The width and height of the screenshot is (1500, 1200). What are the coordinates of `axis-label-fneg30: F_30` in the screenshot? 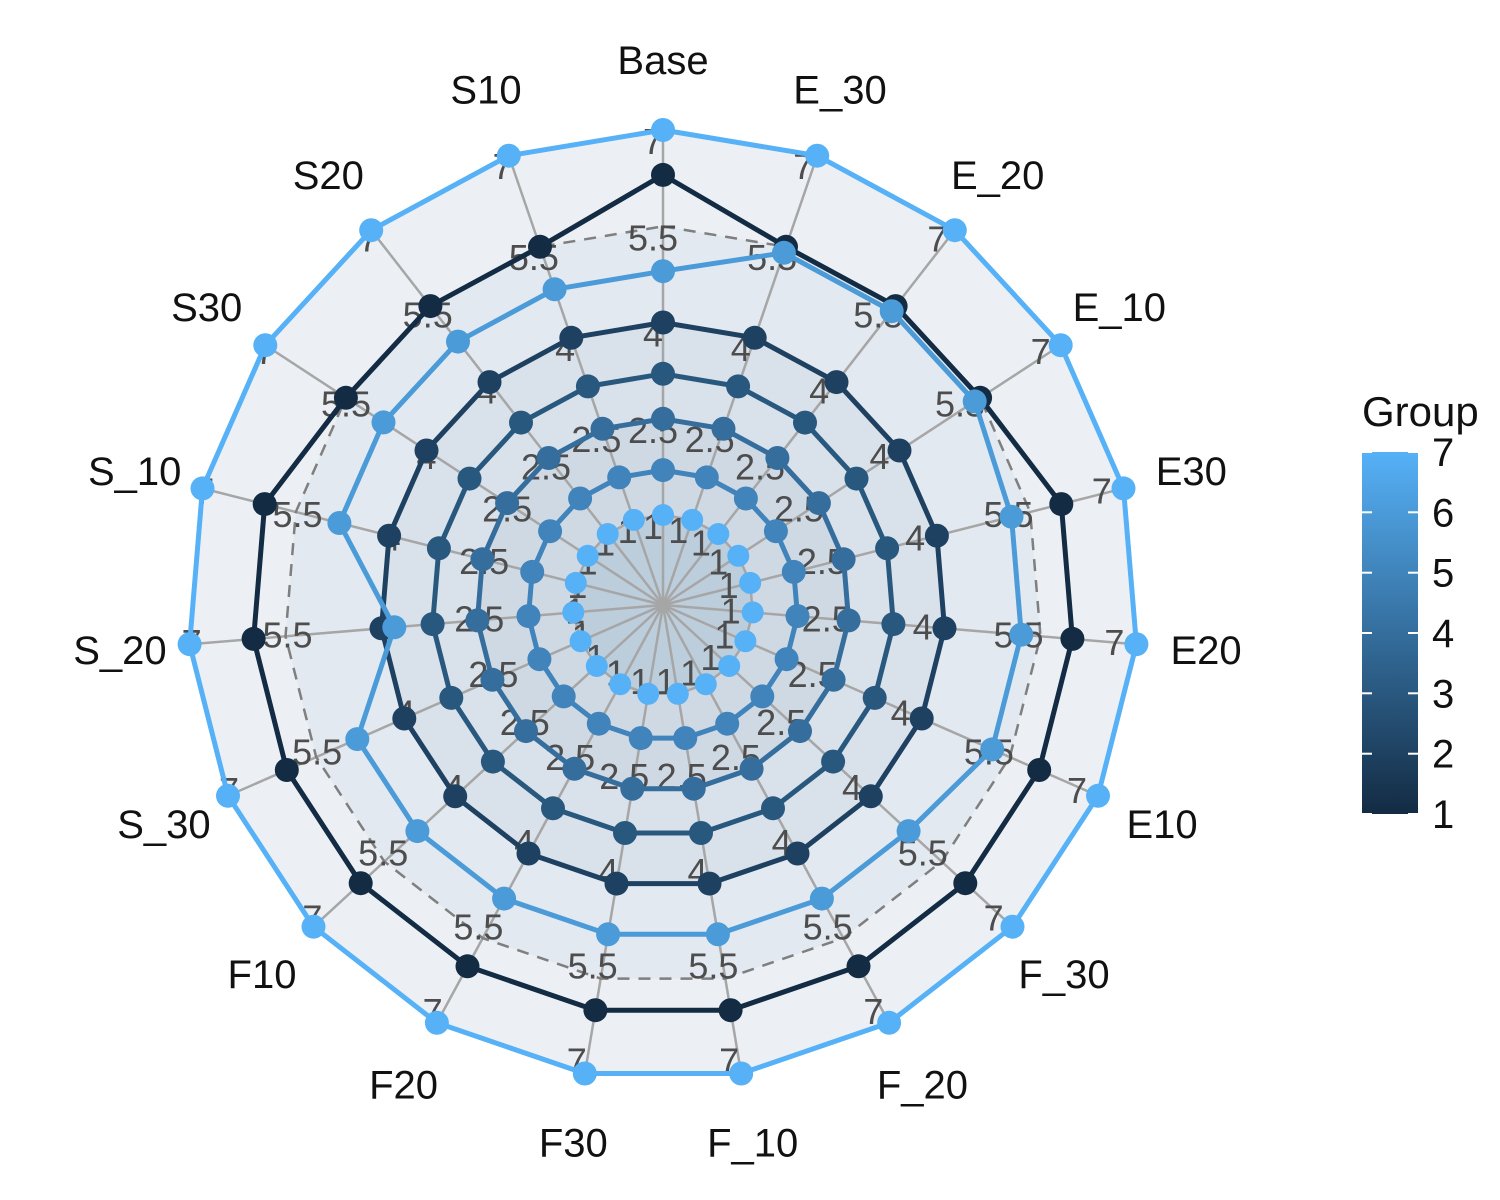 It's located at (1063, 975).